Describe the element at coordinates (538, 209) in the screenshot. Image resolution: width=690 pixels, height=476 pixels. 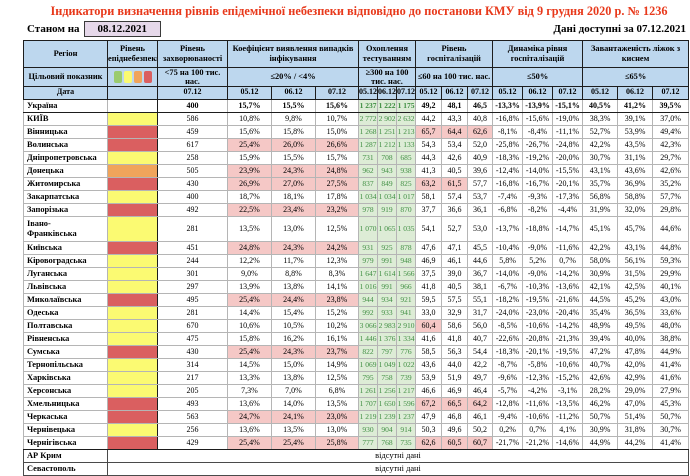
I see `hospitalization-dynamics-value: -8,2%` at that location.